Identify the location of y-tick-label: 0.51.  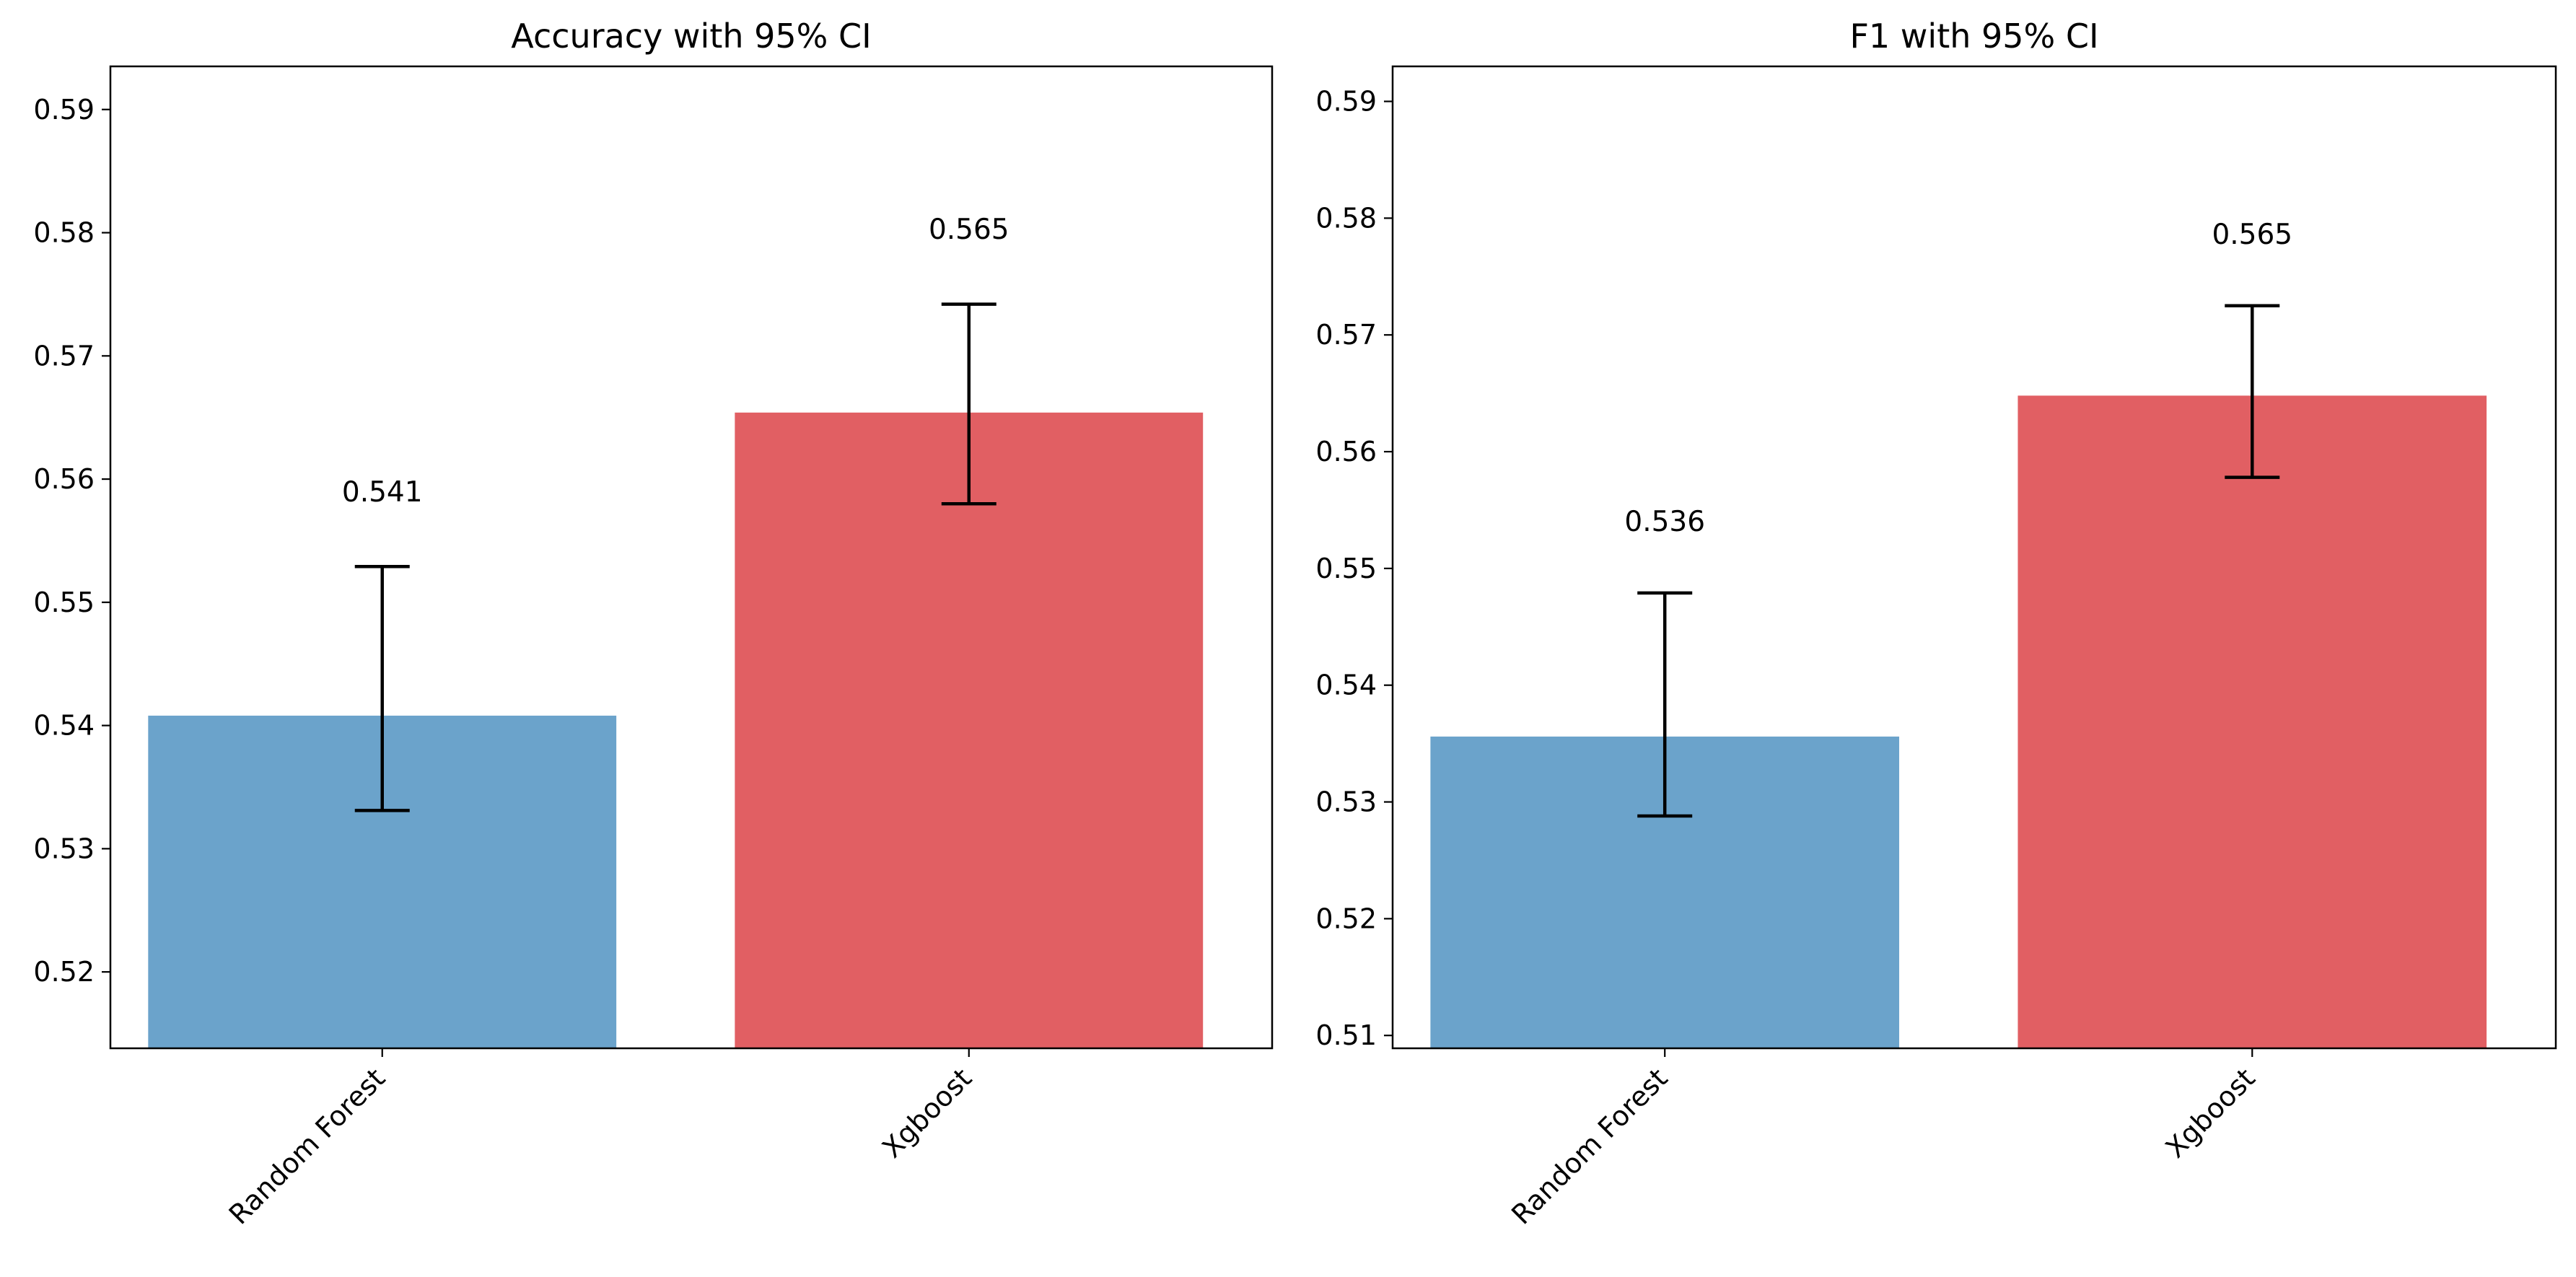
(1346, 1035).